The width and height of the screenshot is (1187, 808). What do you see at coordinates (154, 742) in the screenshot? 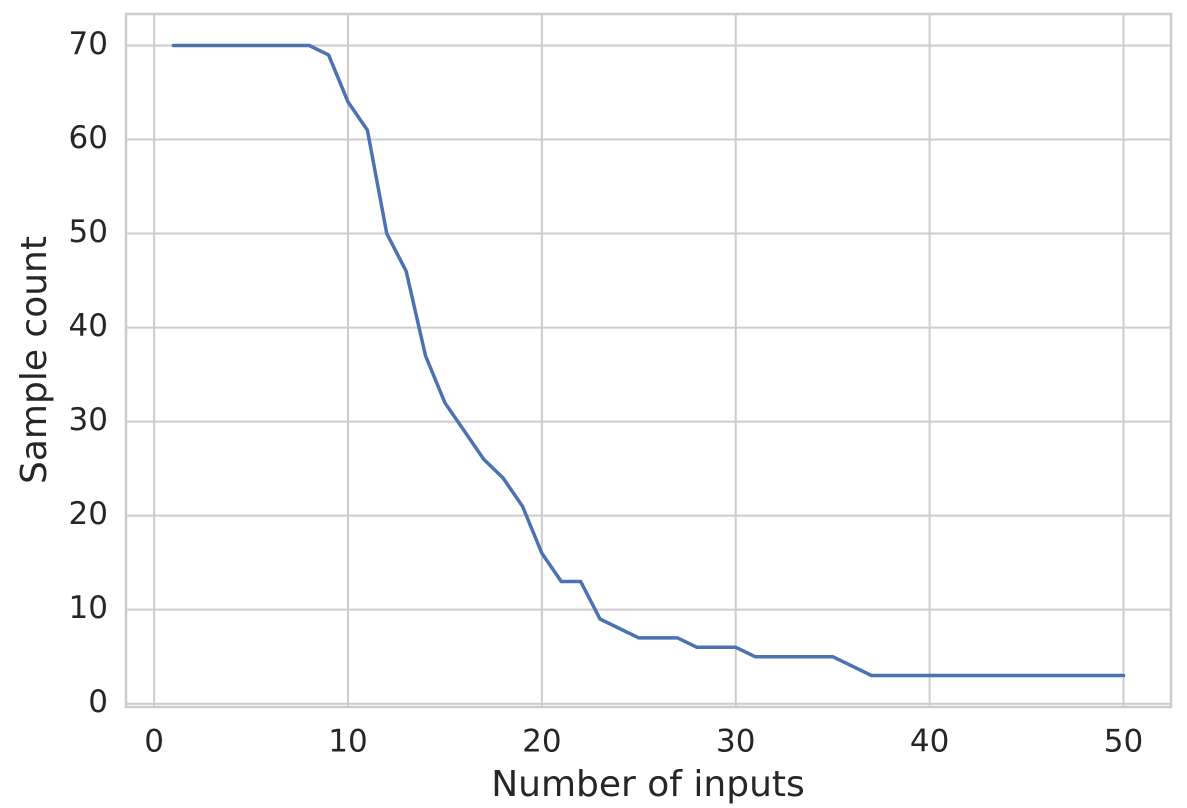
I see `x-tick-label: 0` at bounding box center [154, 742].